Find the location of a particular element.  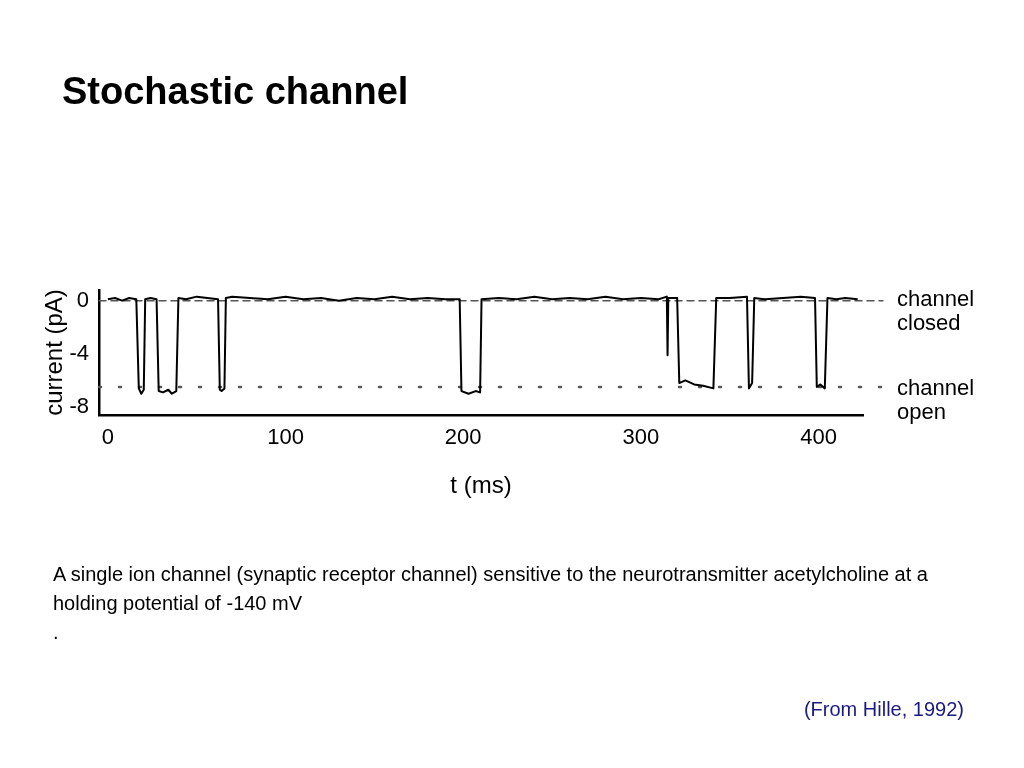

x-tick-label: 0 is located at coordinates (108, 437).